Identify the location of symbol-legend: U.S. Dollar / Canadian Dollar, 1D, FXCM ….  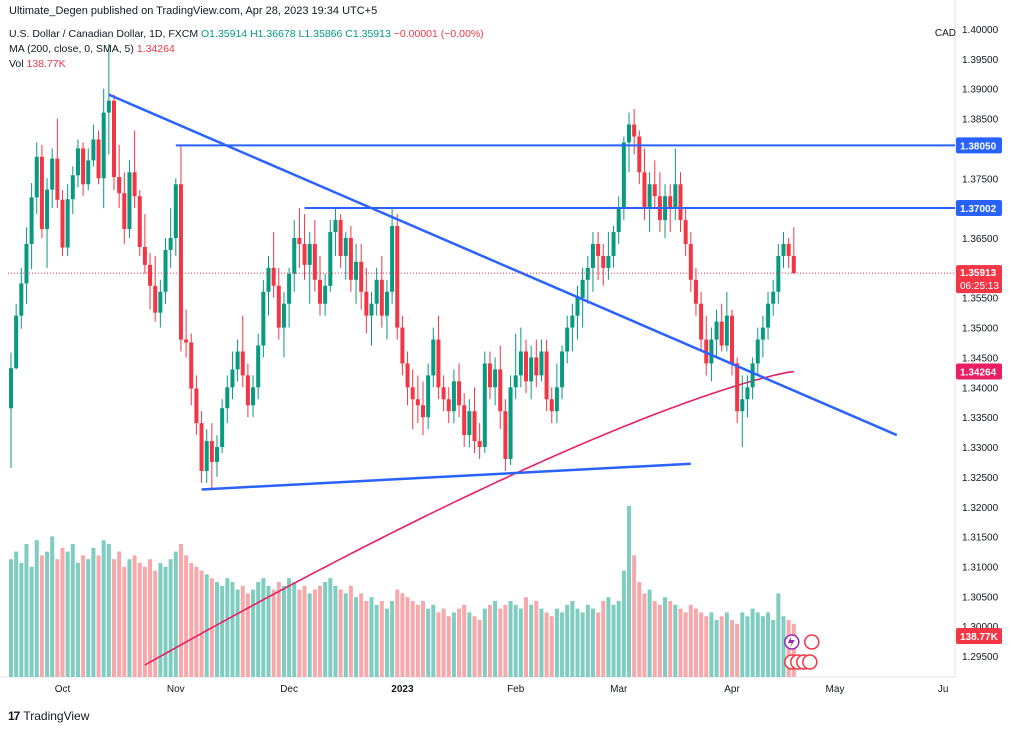
(246, 34).